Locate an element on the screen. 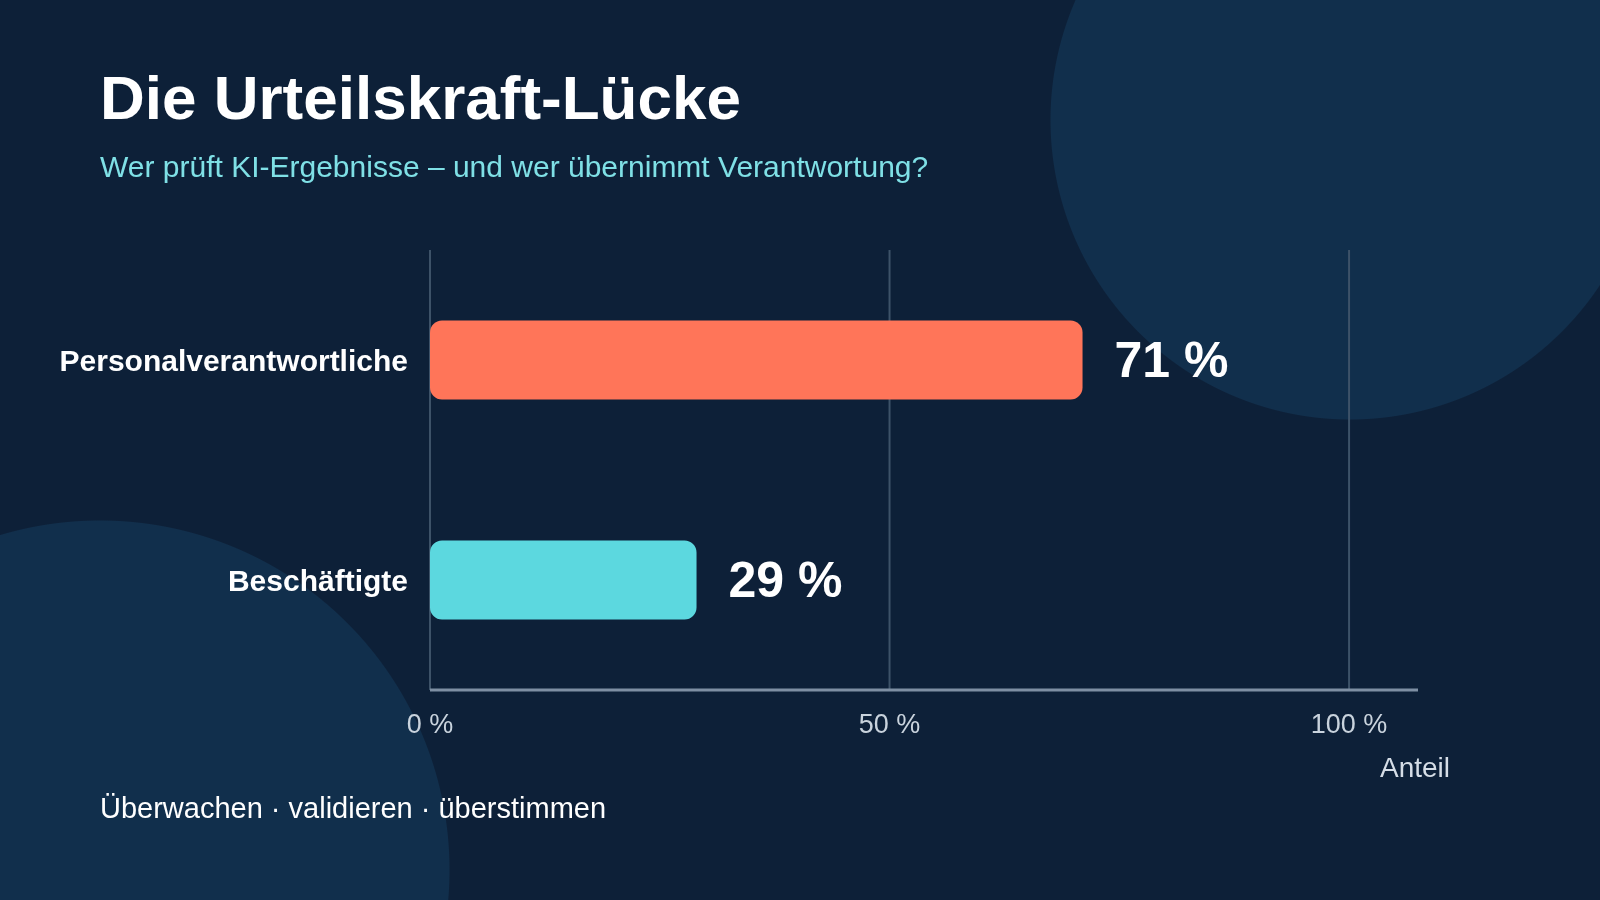 Image resolution: width=1600 pixels, height=900 pixels. chart-title: Die Urteilskraft-Lücke is located at coordinates (420, 97).